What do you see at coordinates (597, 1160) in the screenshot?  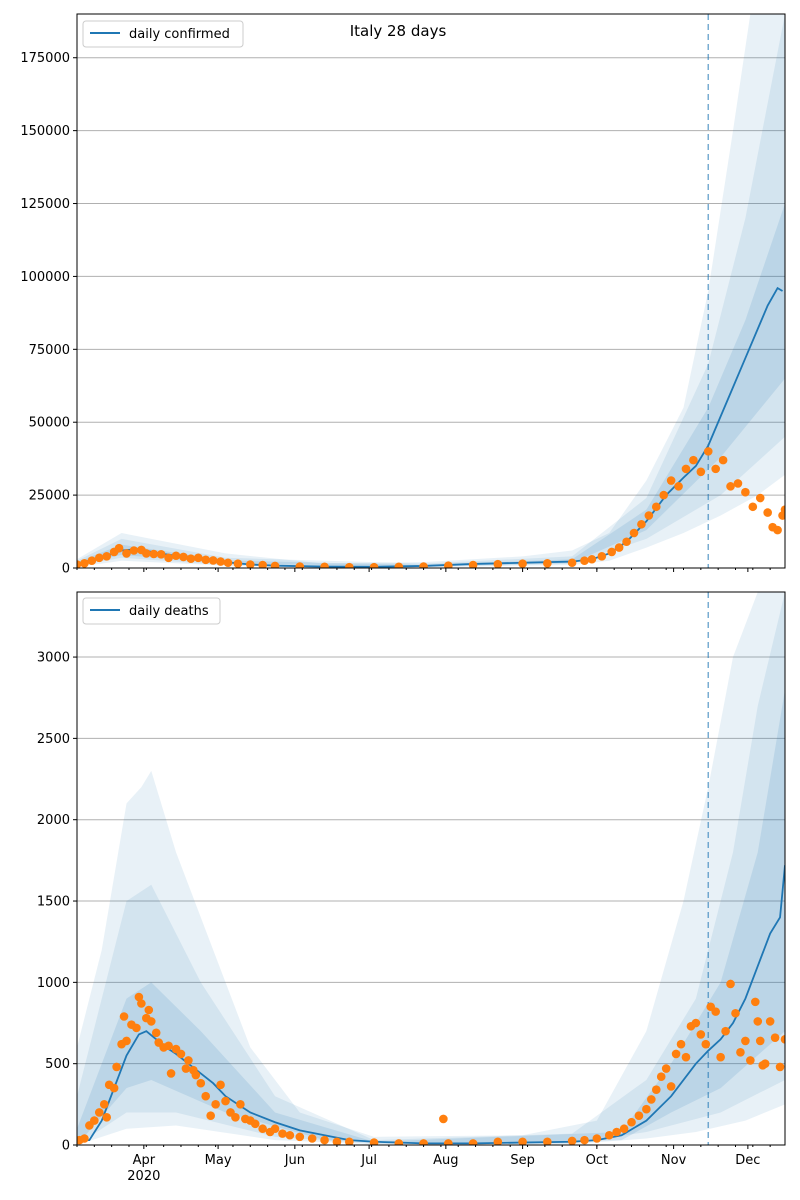 I see `x-tick-label: Oct` at bounding box center [597, 1160].